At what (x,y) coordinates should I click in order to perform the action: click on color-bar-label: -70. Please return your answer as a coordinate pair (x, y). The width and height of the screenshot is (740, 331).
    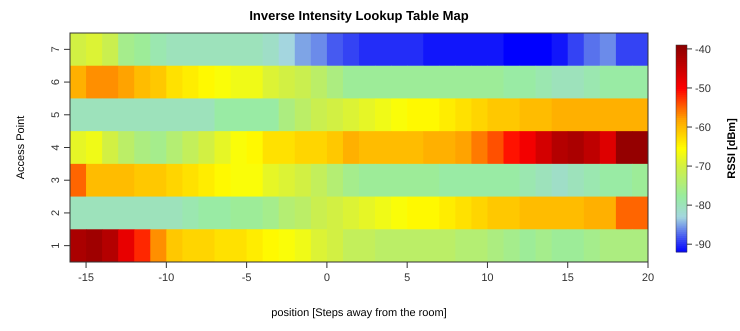
    Looking at the image, I should click on (703, 167).